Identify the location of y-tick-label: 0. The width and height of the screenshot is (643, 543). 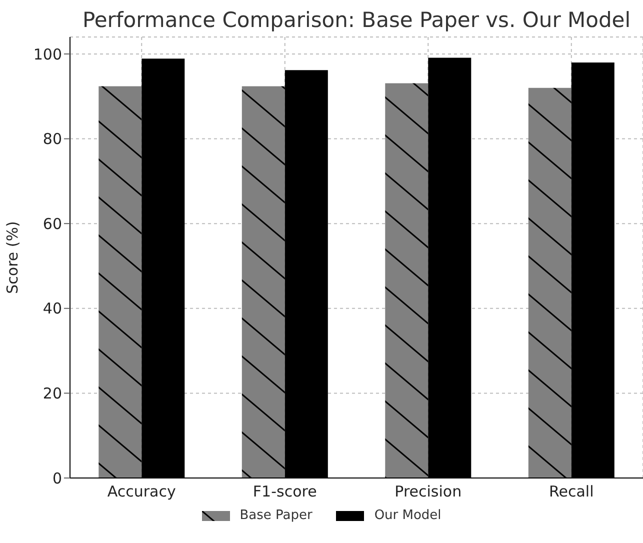
(57, 478).